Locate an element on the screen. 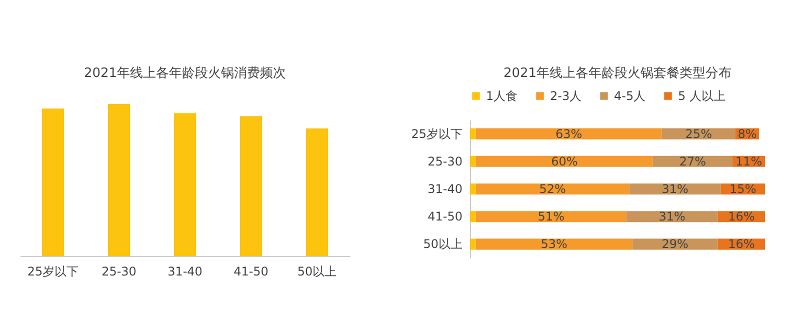  x-tick-label: 31-40 is located at coordinates (185, 271).